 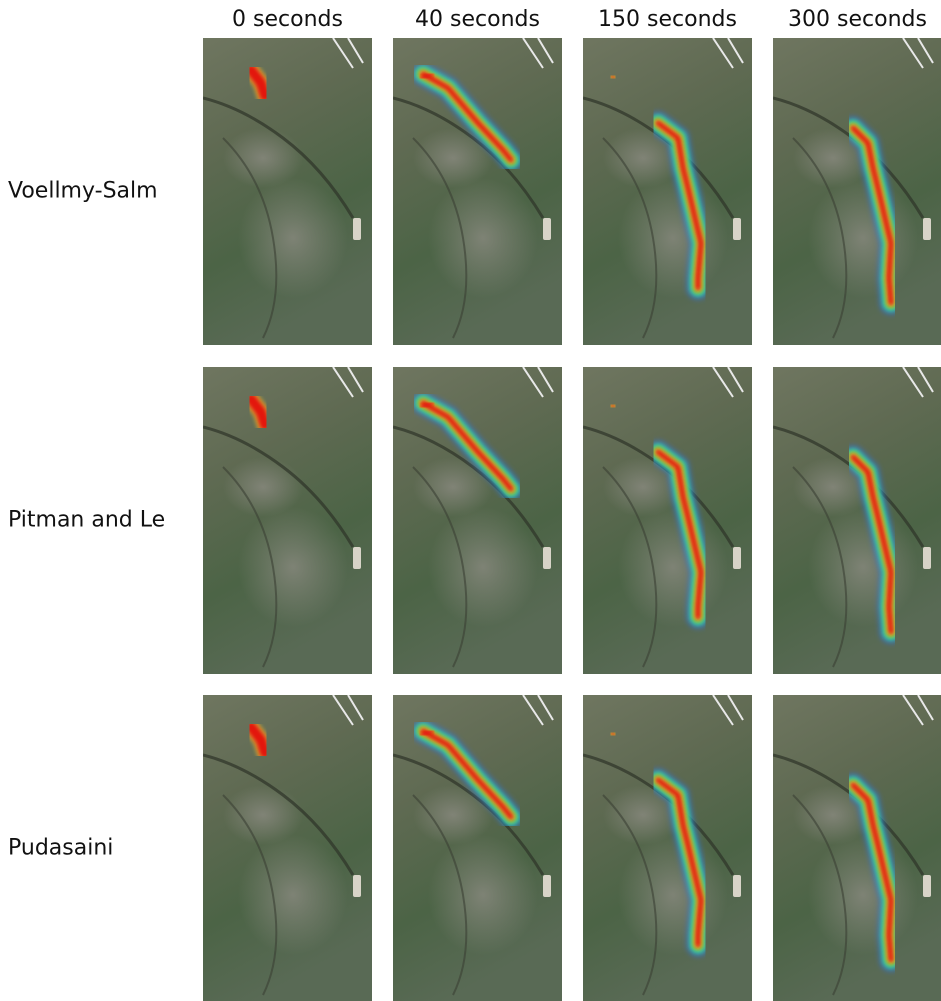 What do you see at coordinates (86, 520) in the screenshot?
I see `row-label: Pitman and Le` at bounding box center [86, 520].